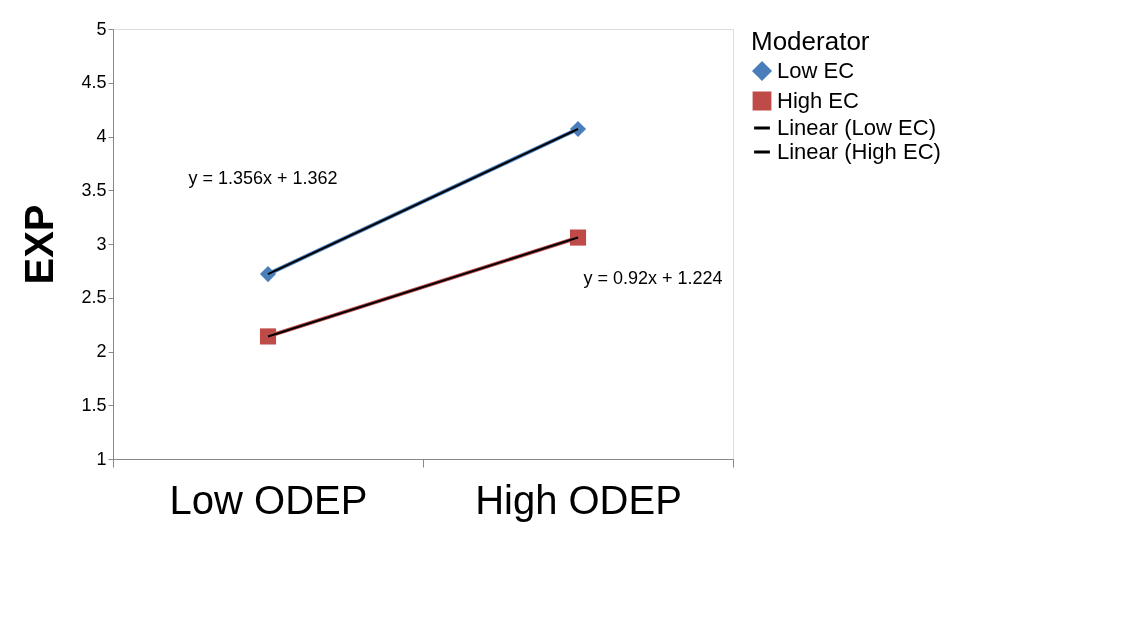 The height and width of the screenshot is (628, 1145). I want to click on legend-label: Low EC, so click(816, 70).